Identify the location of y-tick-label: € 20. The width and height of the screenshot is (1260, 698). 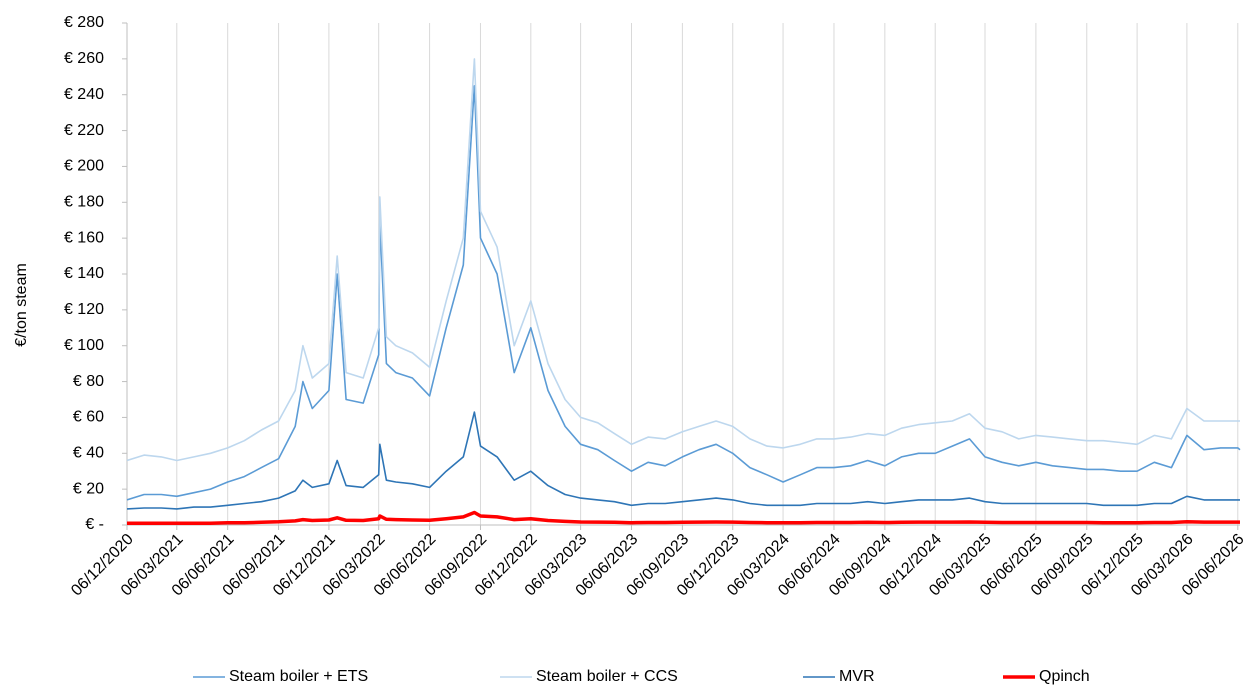
(88, 488).